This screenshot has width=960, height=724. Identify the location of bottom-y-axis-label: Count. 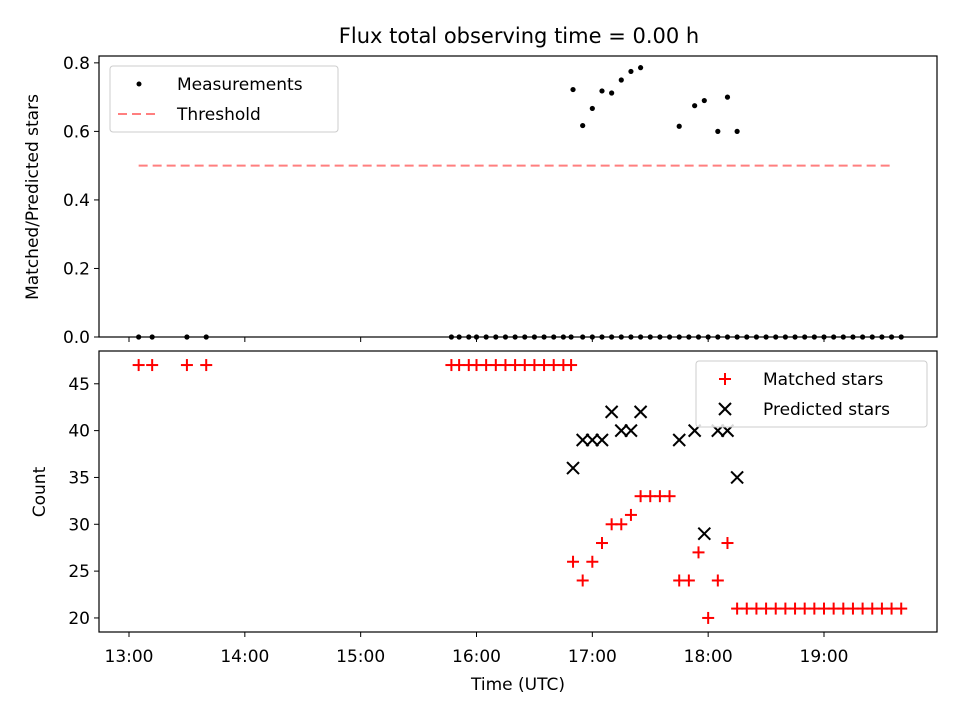
(40, 491).